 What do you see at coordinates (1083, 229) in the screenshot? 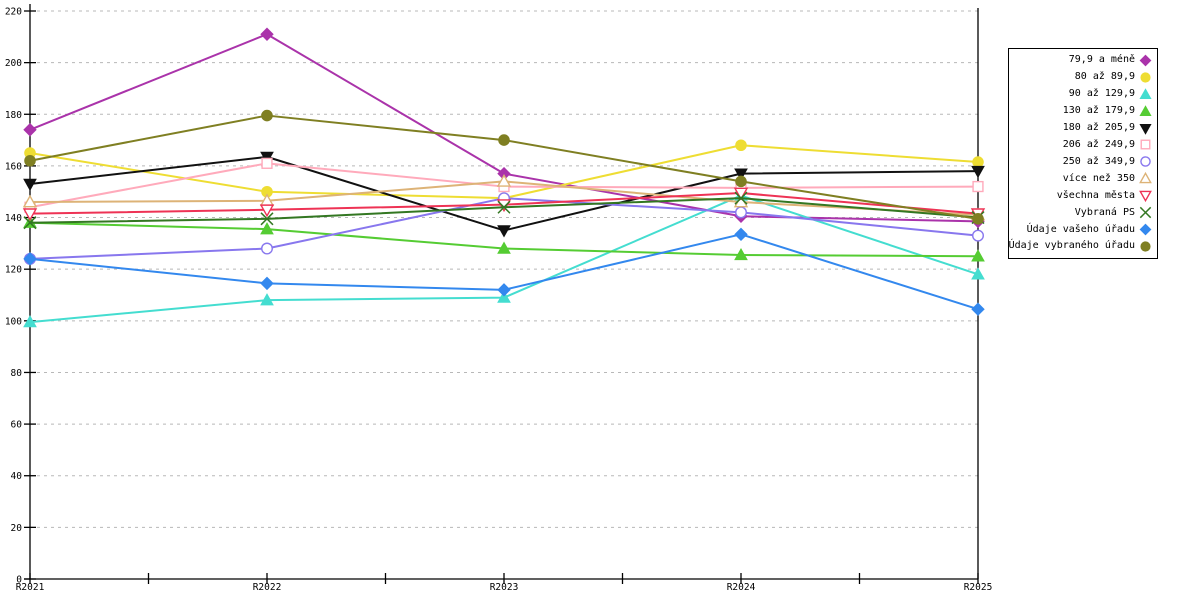
I see `legend-item: Údaje vašeho úřadu` at bounding box center [1083, 229].